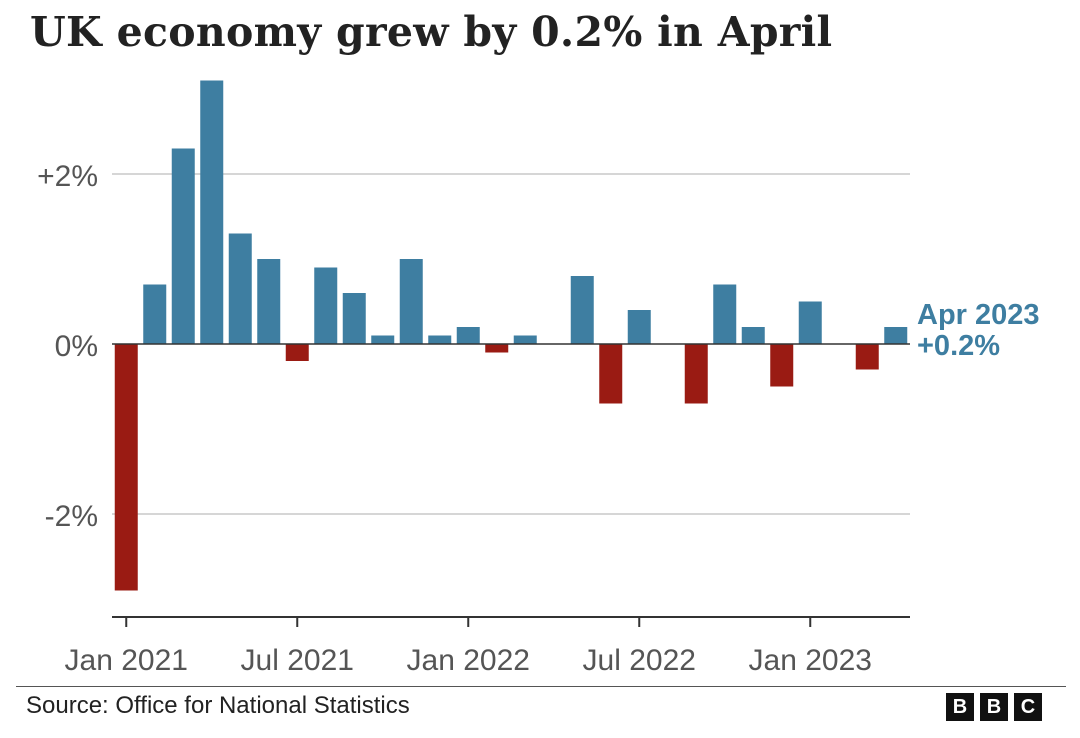 This screenshot has height=738, width=1080. I want to click on bar-may-2021, so click(240, 288).